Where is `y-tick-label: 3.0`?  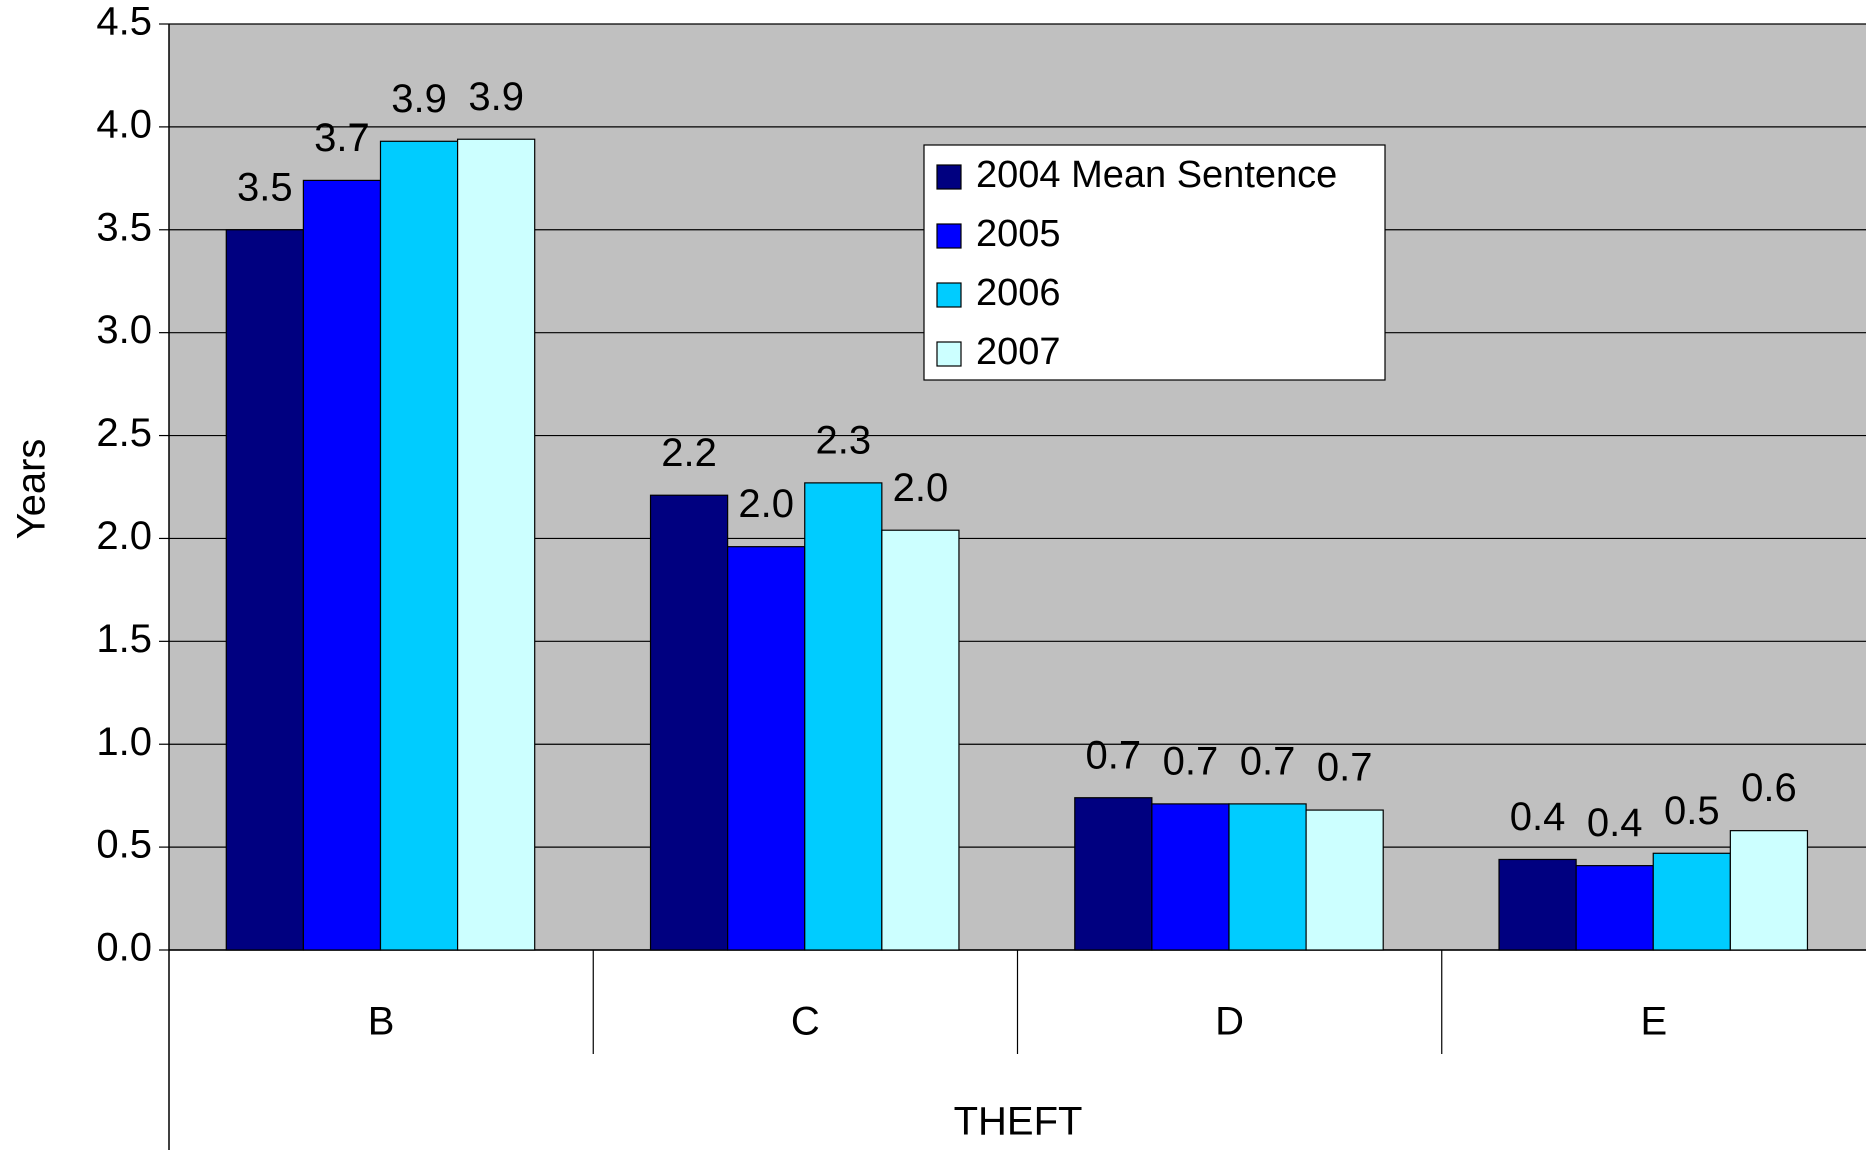
y-tick-label: 3.0 is located at coordinates (124, 330).